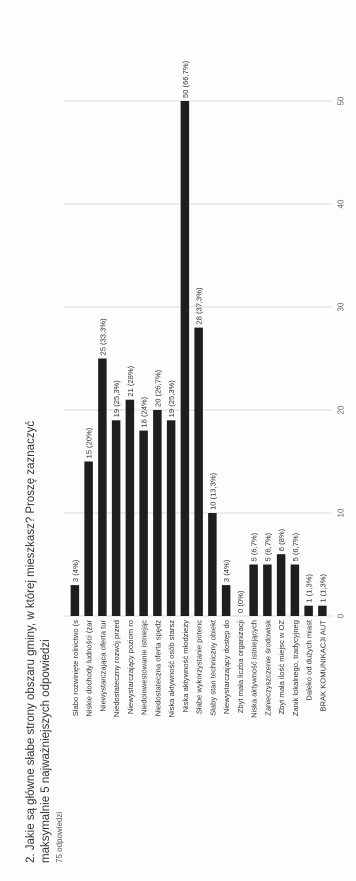  What do you see at coordinates (116, 399) in the screenshot?
I see `value-label-3: 19 (25,3%)` at bounding box center [116, 399].